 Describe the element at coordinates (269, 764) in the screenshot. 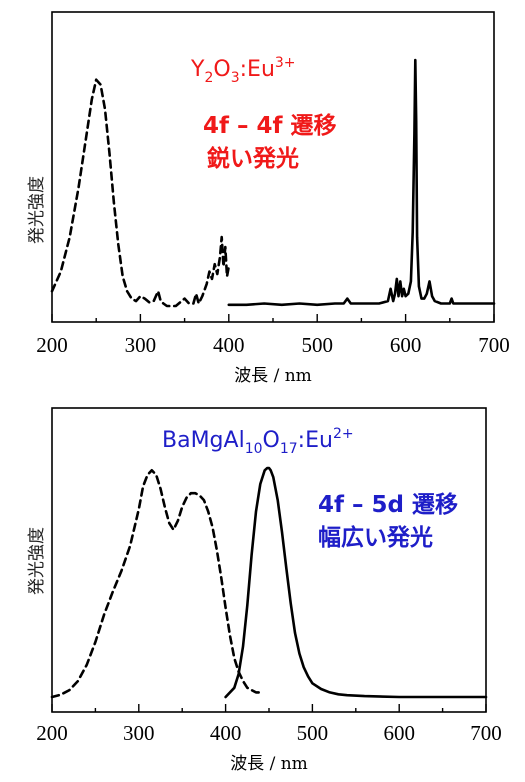

I see `x-axis-label-bottom: 波長 / nm` at that location.